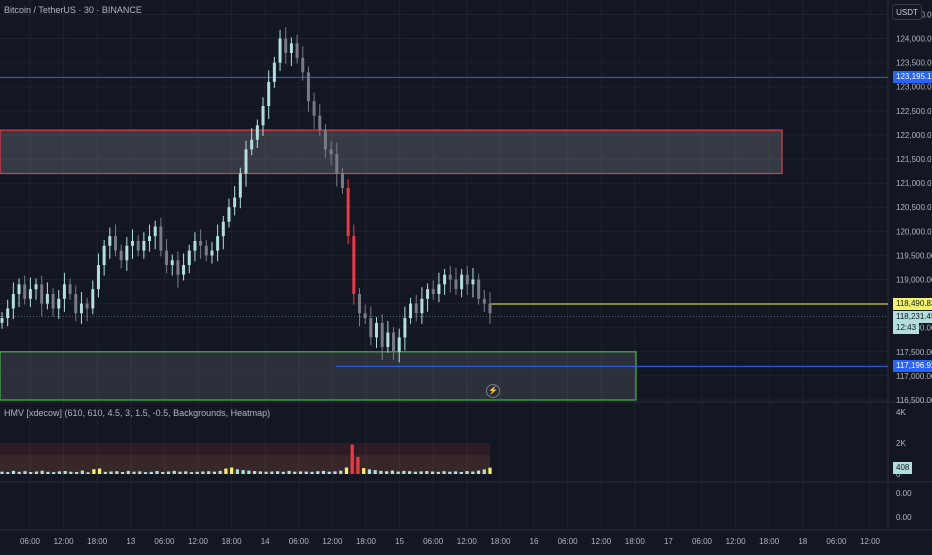  Describe the element at coordinates (265, 541) in the screenshot. I see `time-tick-label: 14` at that location.